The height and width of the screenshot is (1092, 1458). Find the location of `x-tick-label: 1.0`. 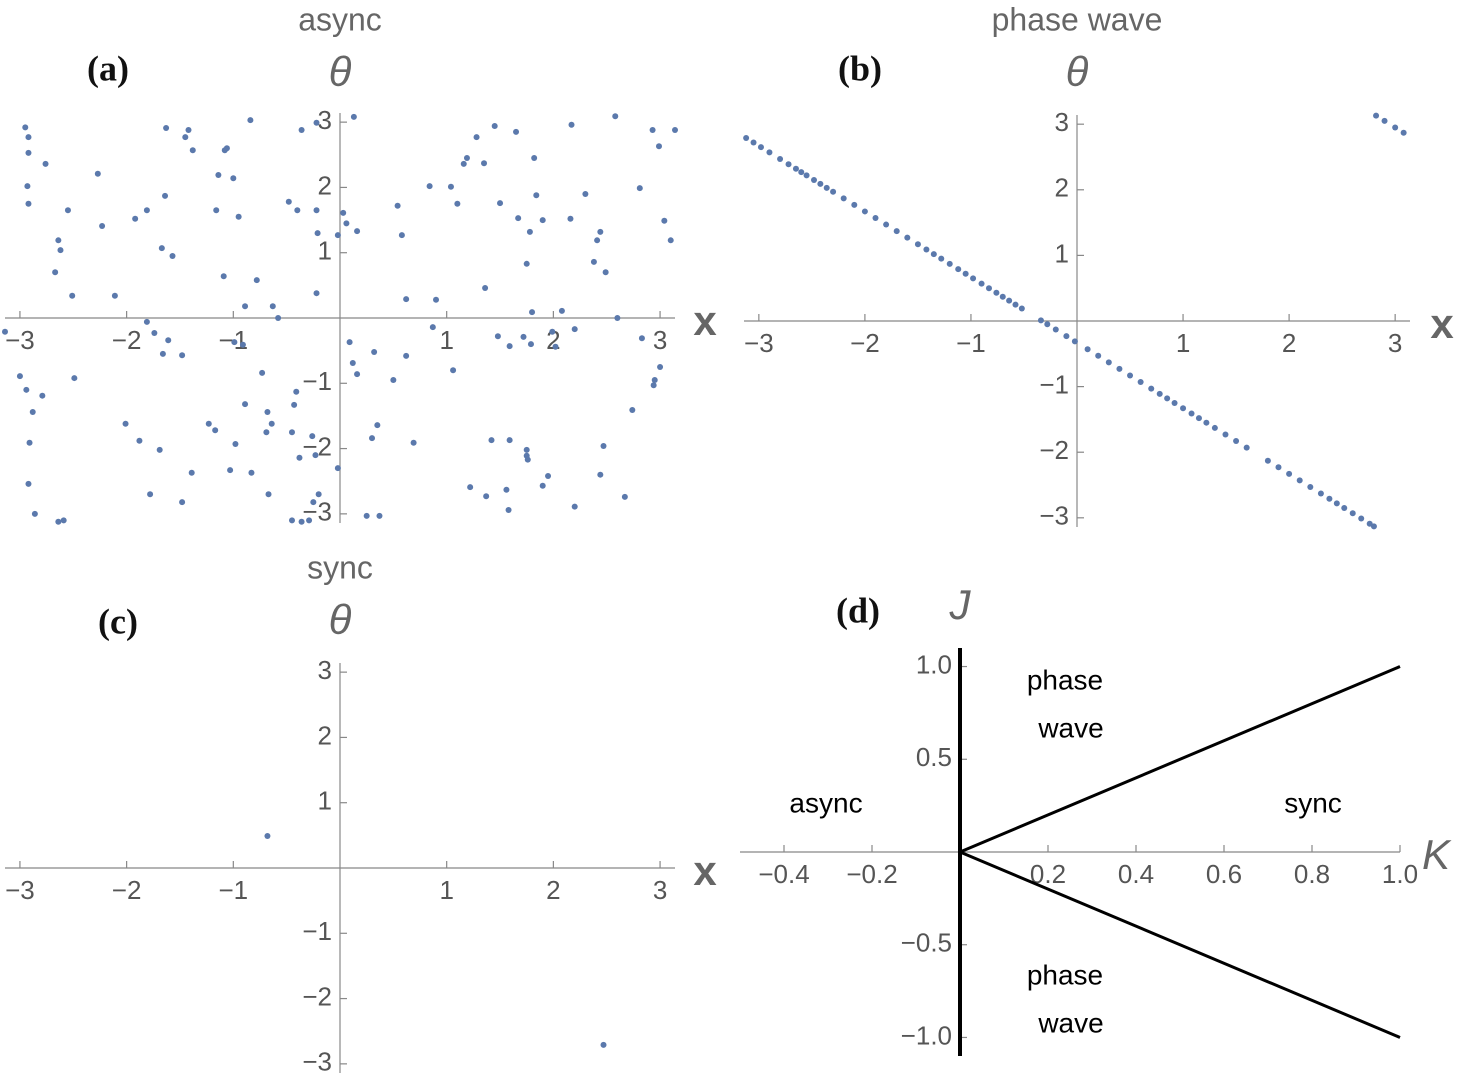

x-tick-label: 1.0 is located at coordinates (1400, 874).